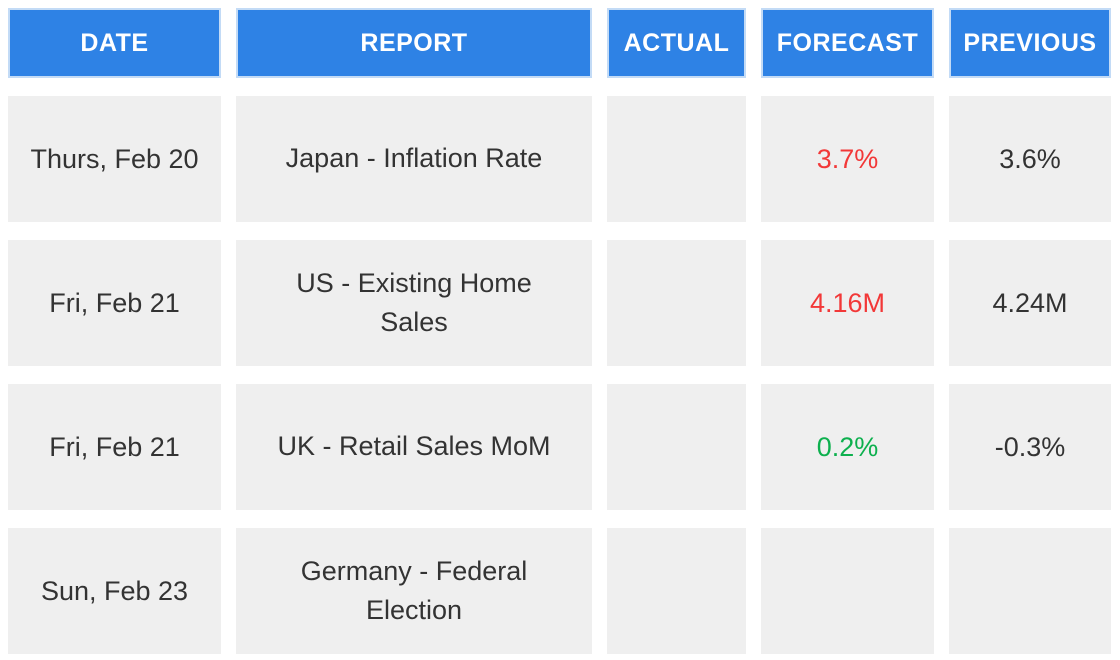 Image resolution: width=1120 pixels, height=660 pixels. What do you see at coordinates (414, 303) in the screenshot?
I see `report-cell: US - Existing Home Sales` at bounding box center [414, 303].